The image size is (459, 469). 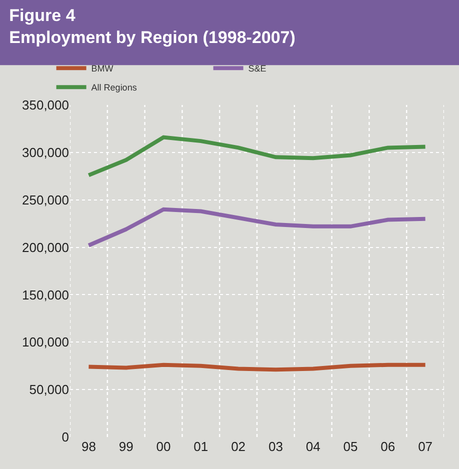 What do you see at coordinates (45, 152) in the screenshot?
I see `y-tick-label: 300,000` at bounding box center [45, 152].